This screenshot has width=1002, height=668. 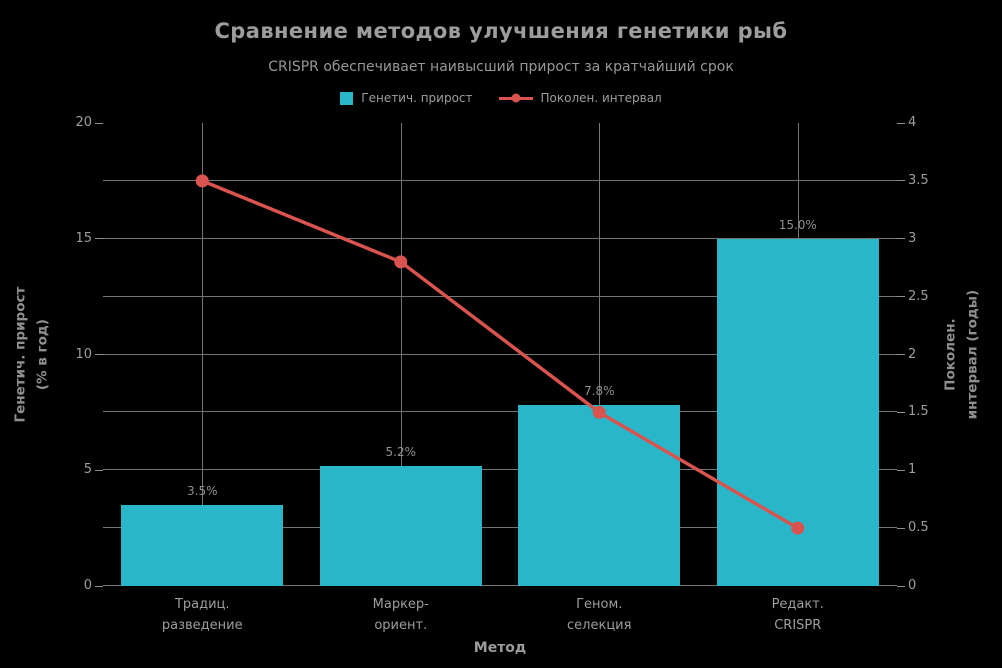 I want to click on x-tick-label: Маркер- ориент., so click(x=400, y=615).